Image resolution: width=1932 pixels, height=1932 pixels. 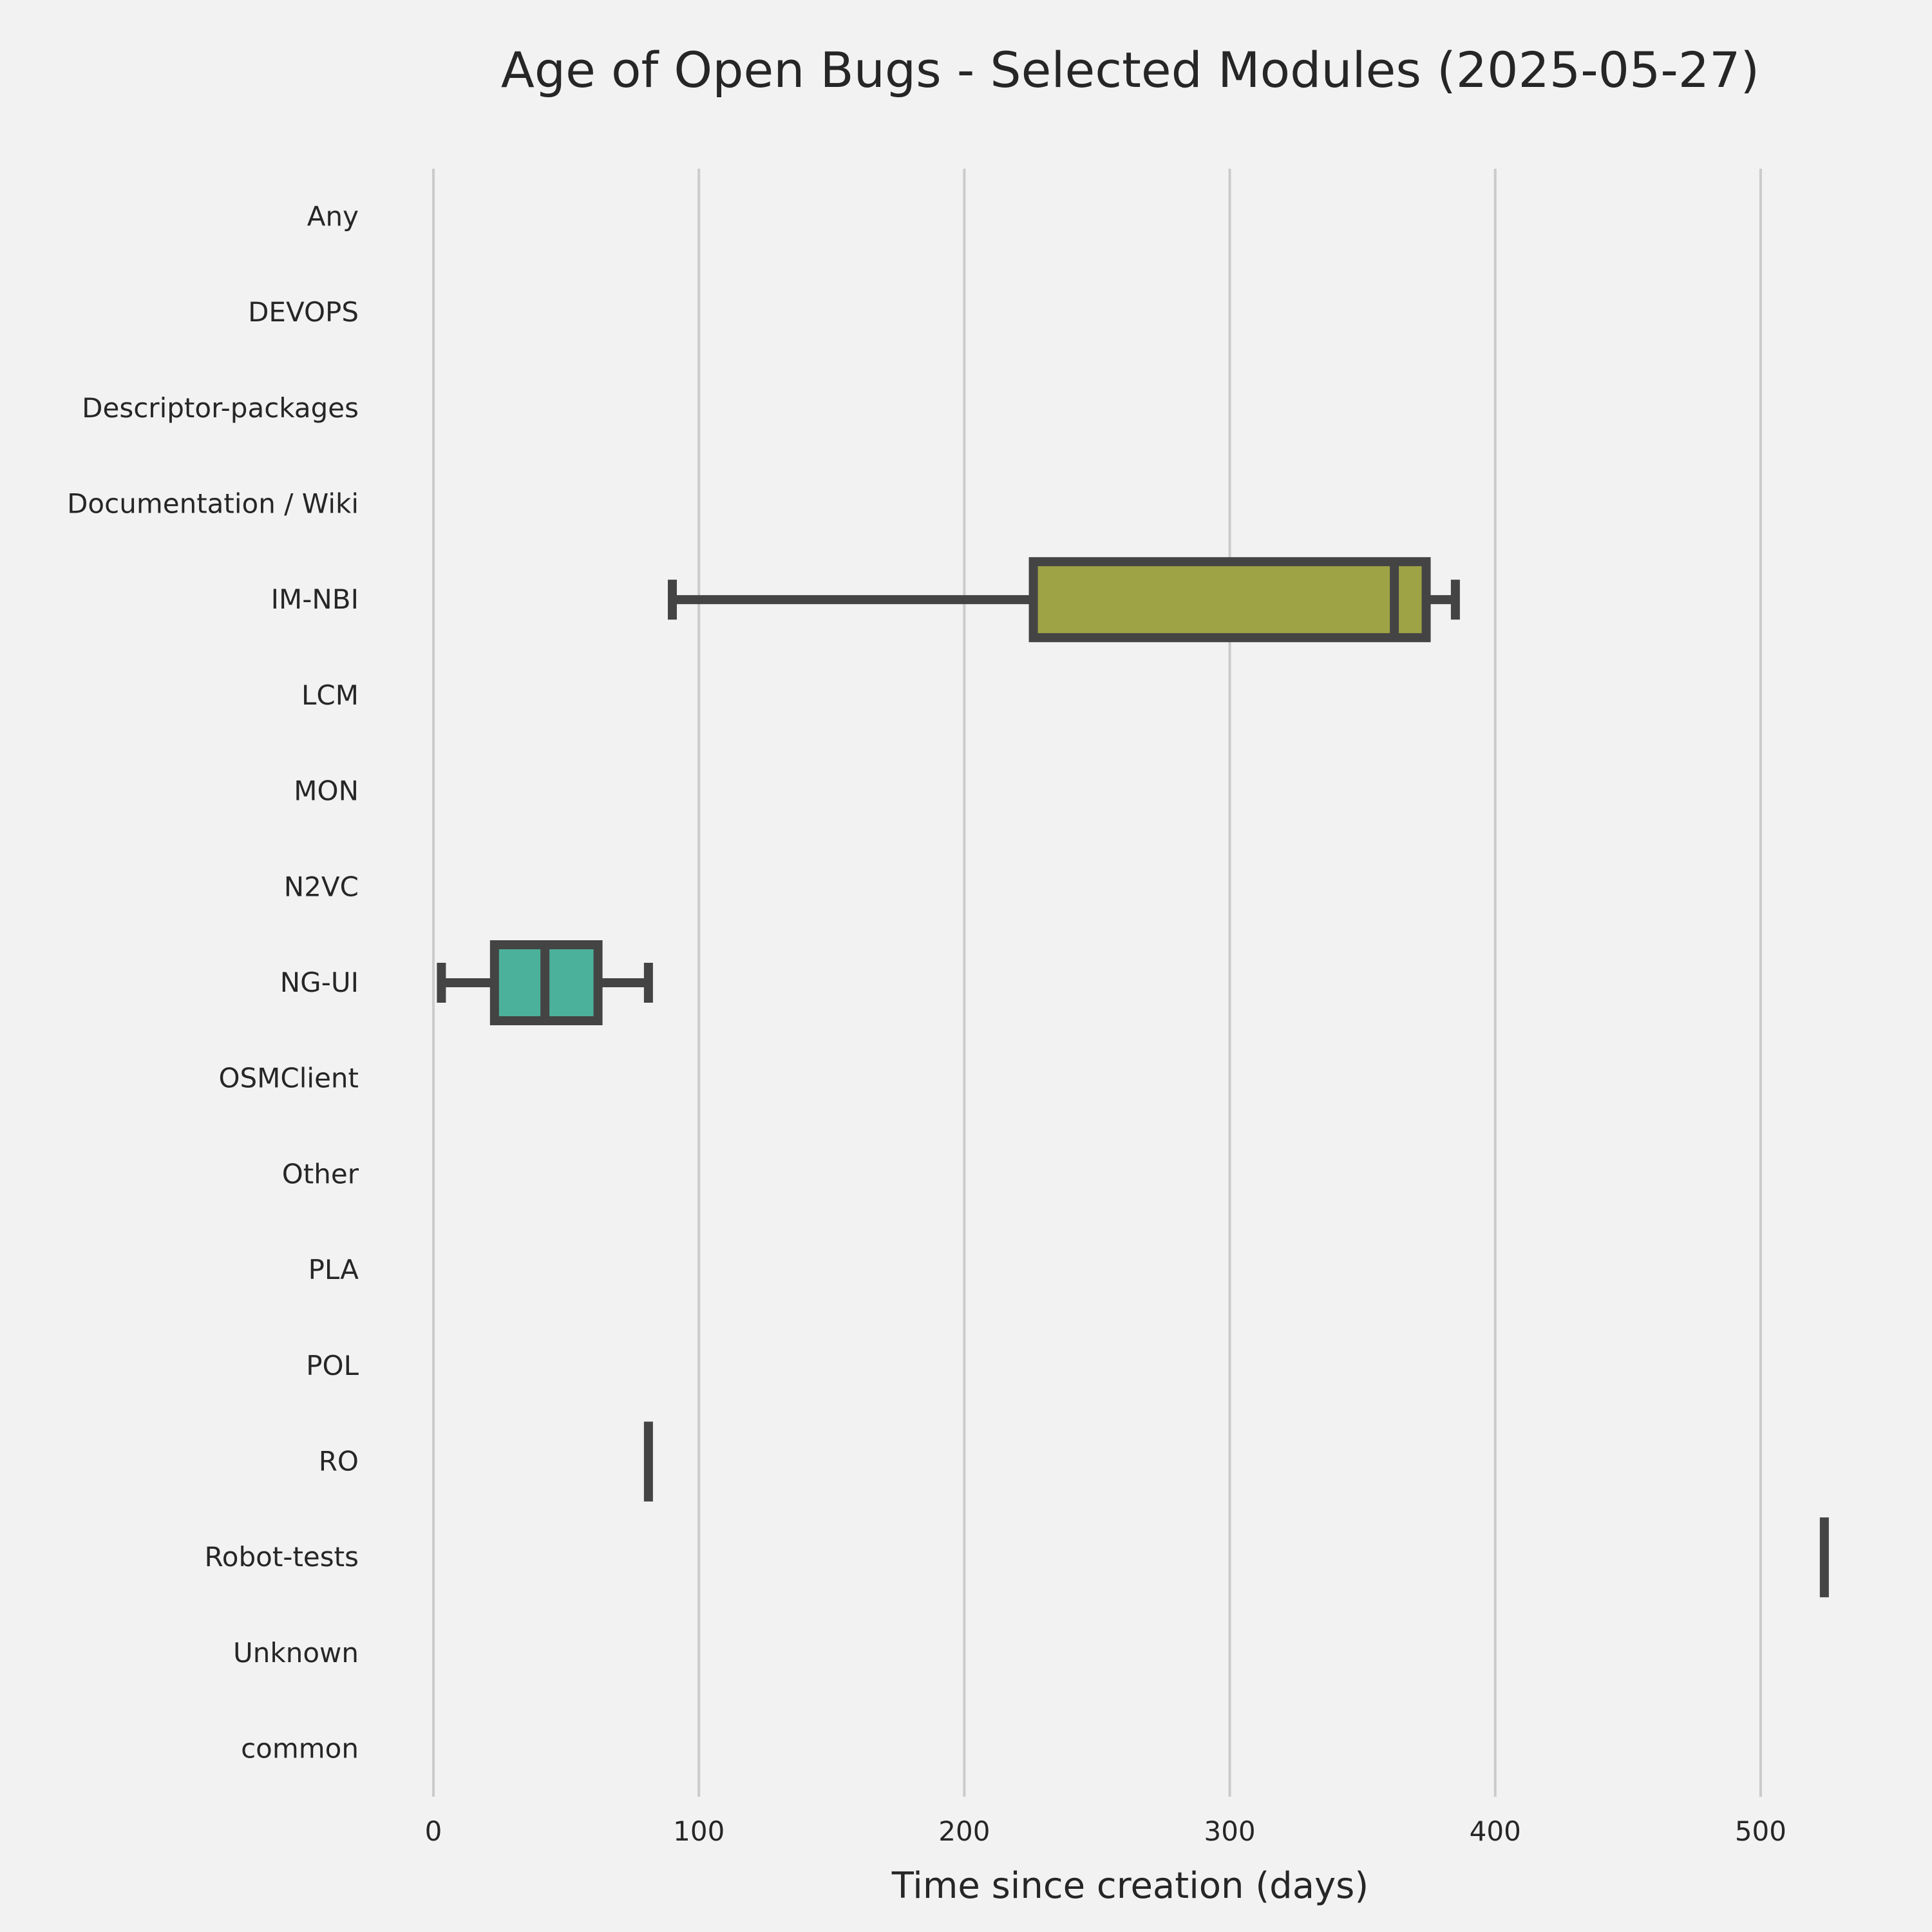 I want to click on y-tick-label: DEVOPS, so click(x=303, y=312).